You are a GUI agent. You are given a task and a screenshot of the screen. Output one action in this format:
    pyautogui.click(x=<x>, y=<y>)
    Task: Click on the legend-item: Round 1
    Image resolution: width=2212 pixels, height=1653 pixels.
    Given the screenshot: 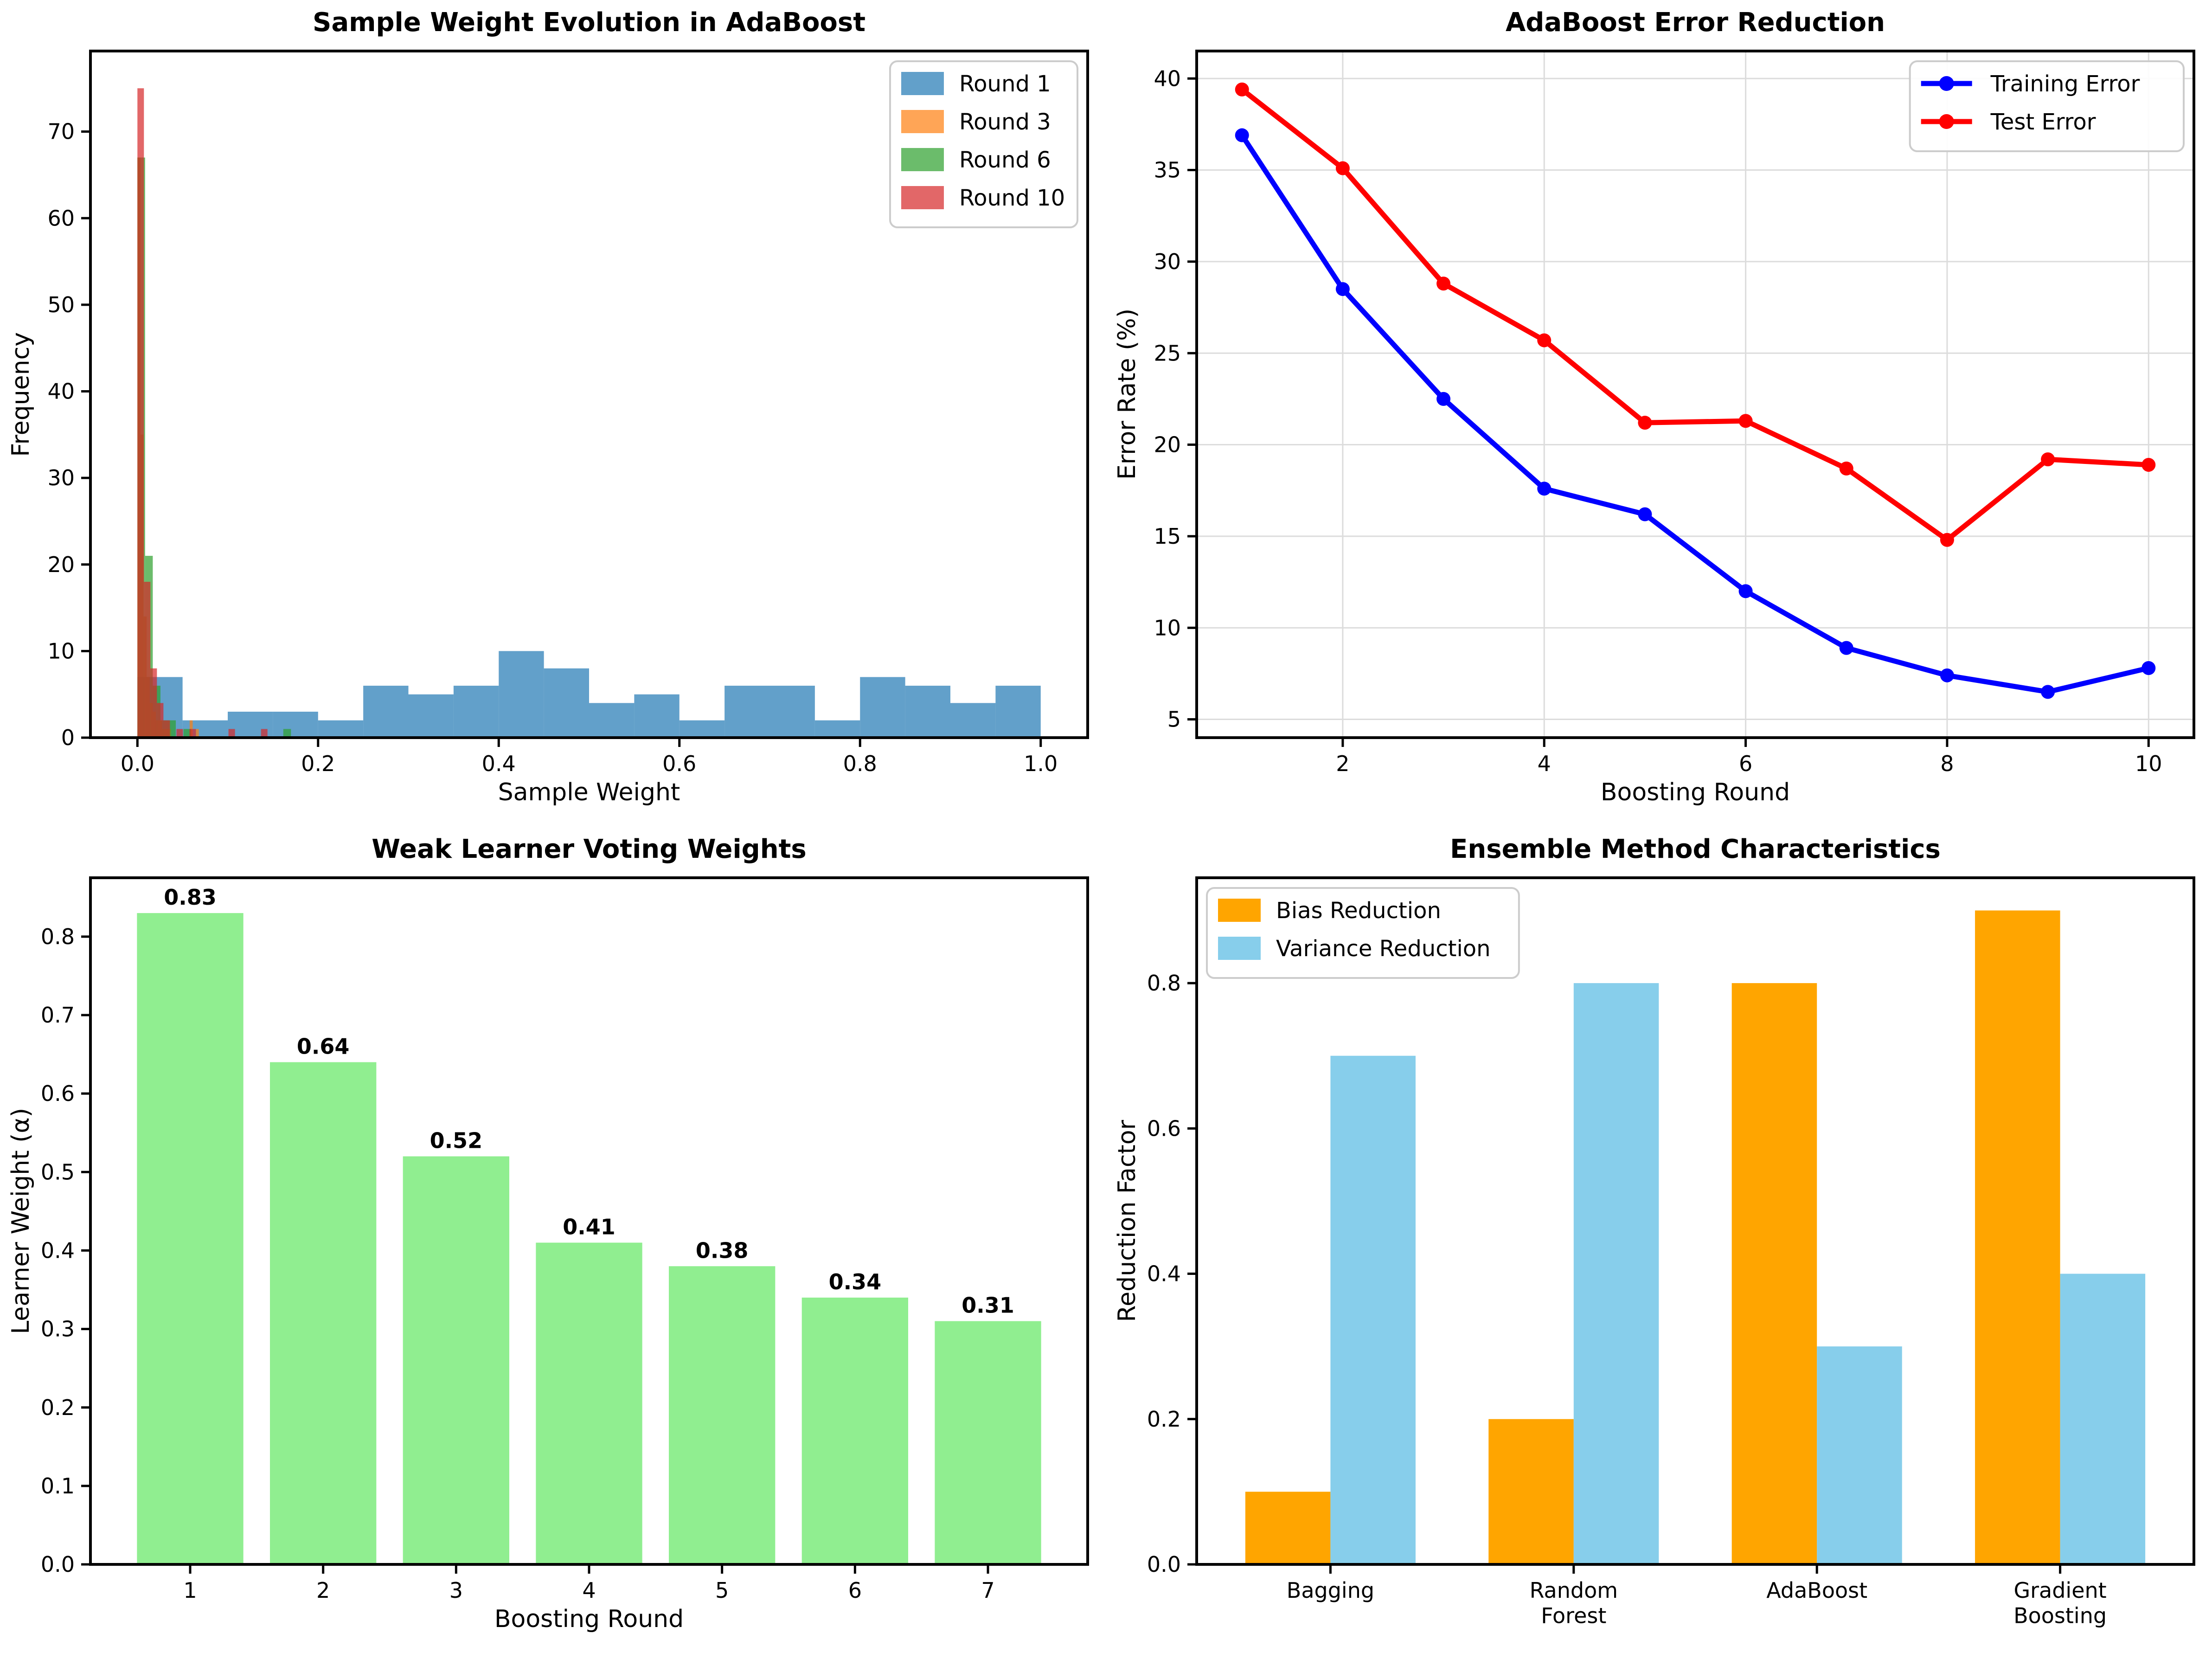 What is the action you would take?
    pyautogui.click(x=976, y=84)
    